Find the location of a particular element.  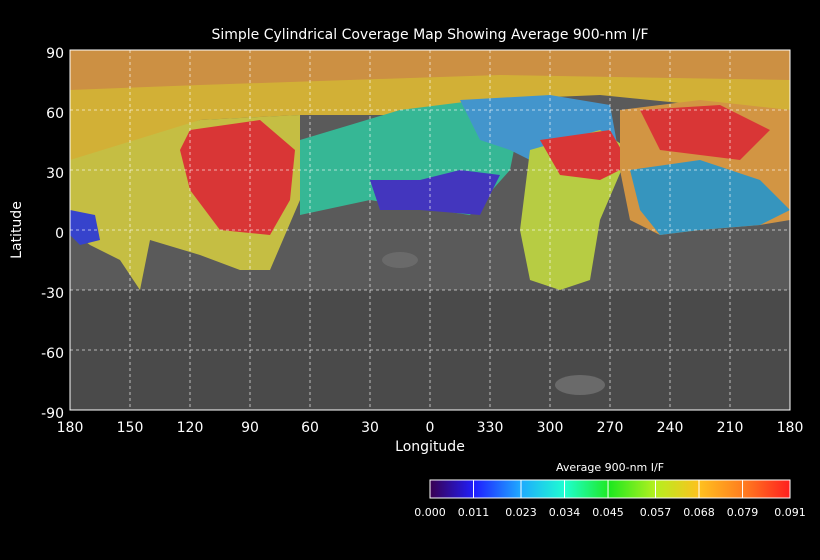

colorbar-label: Average 900-nm I/F is located at coordinates (610, 467).